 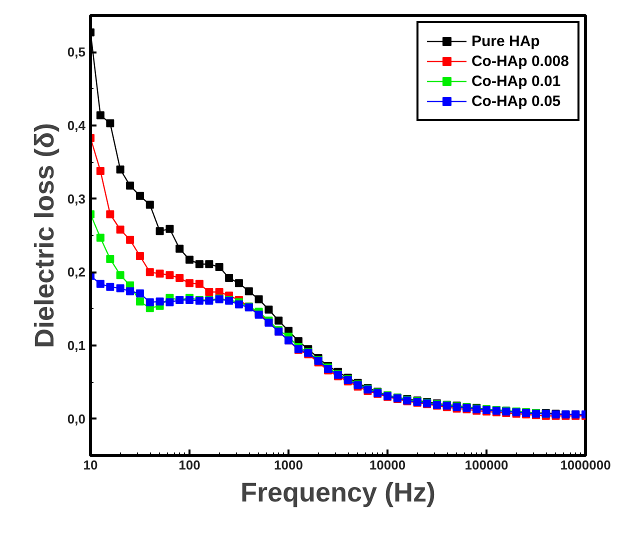 What do you see at coordinates (76, 272) in the screenshot?
I see `y-tick-label: 0,2` at bounding box center [76, 272].